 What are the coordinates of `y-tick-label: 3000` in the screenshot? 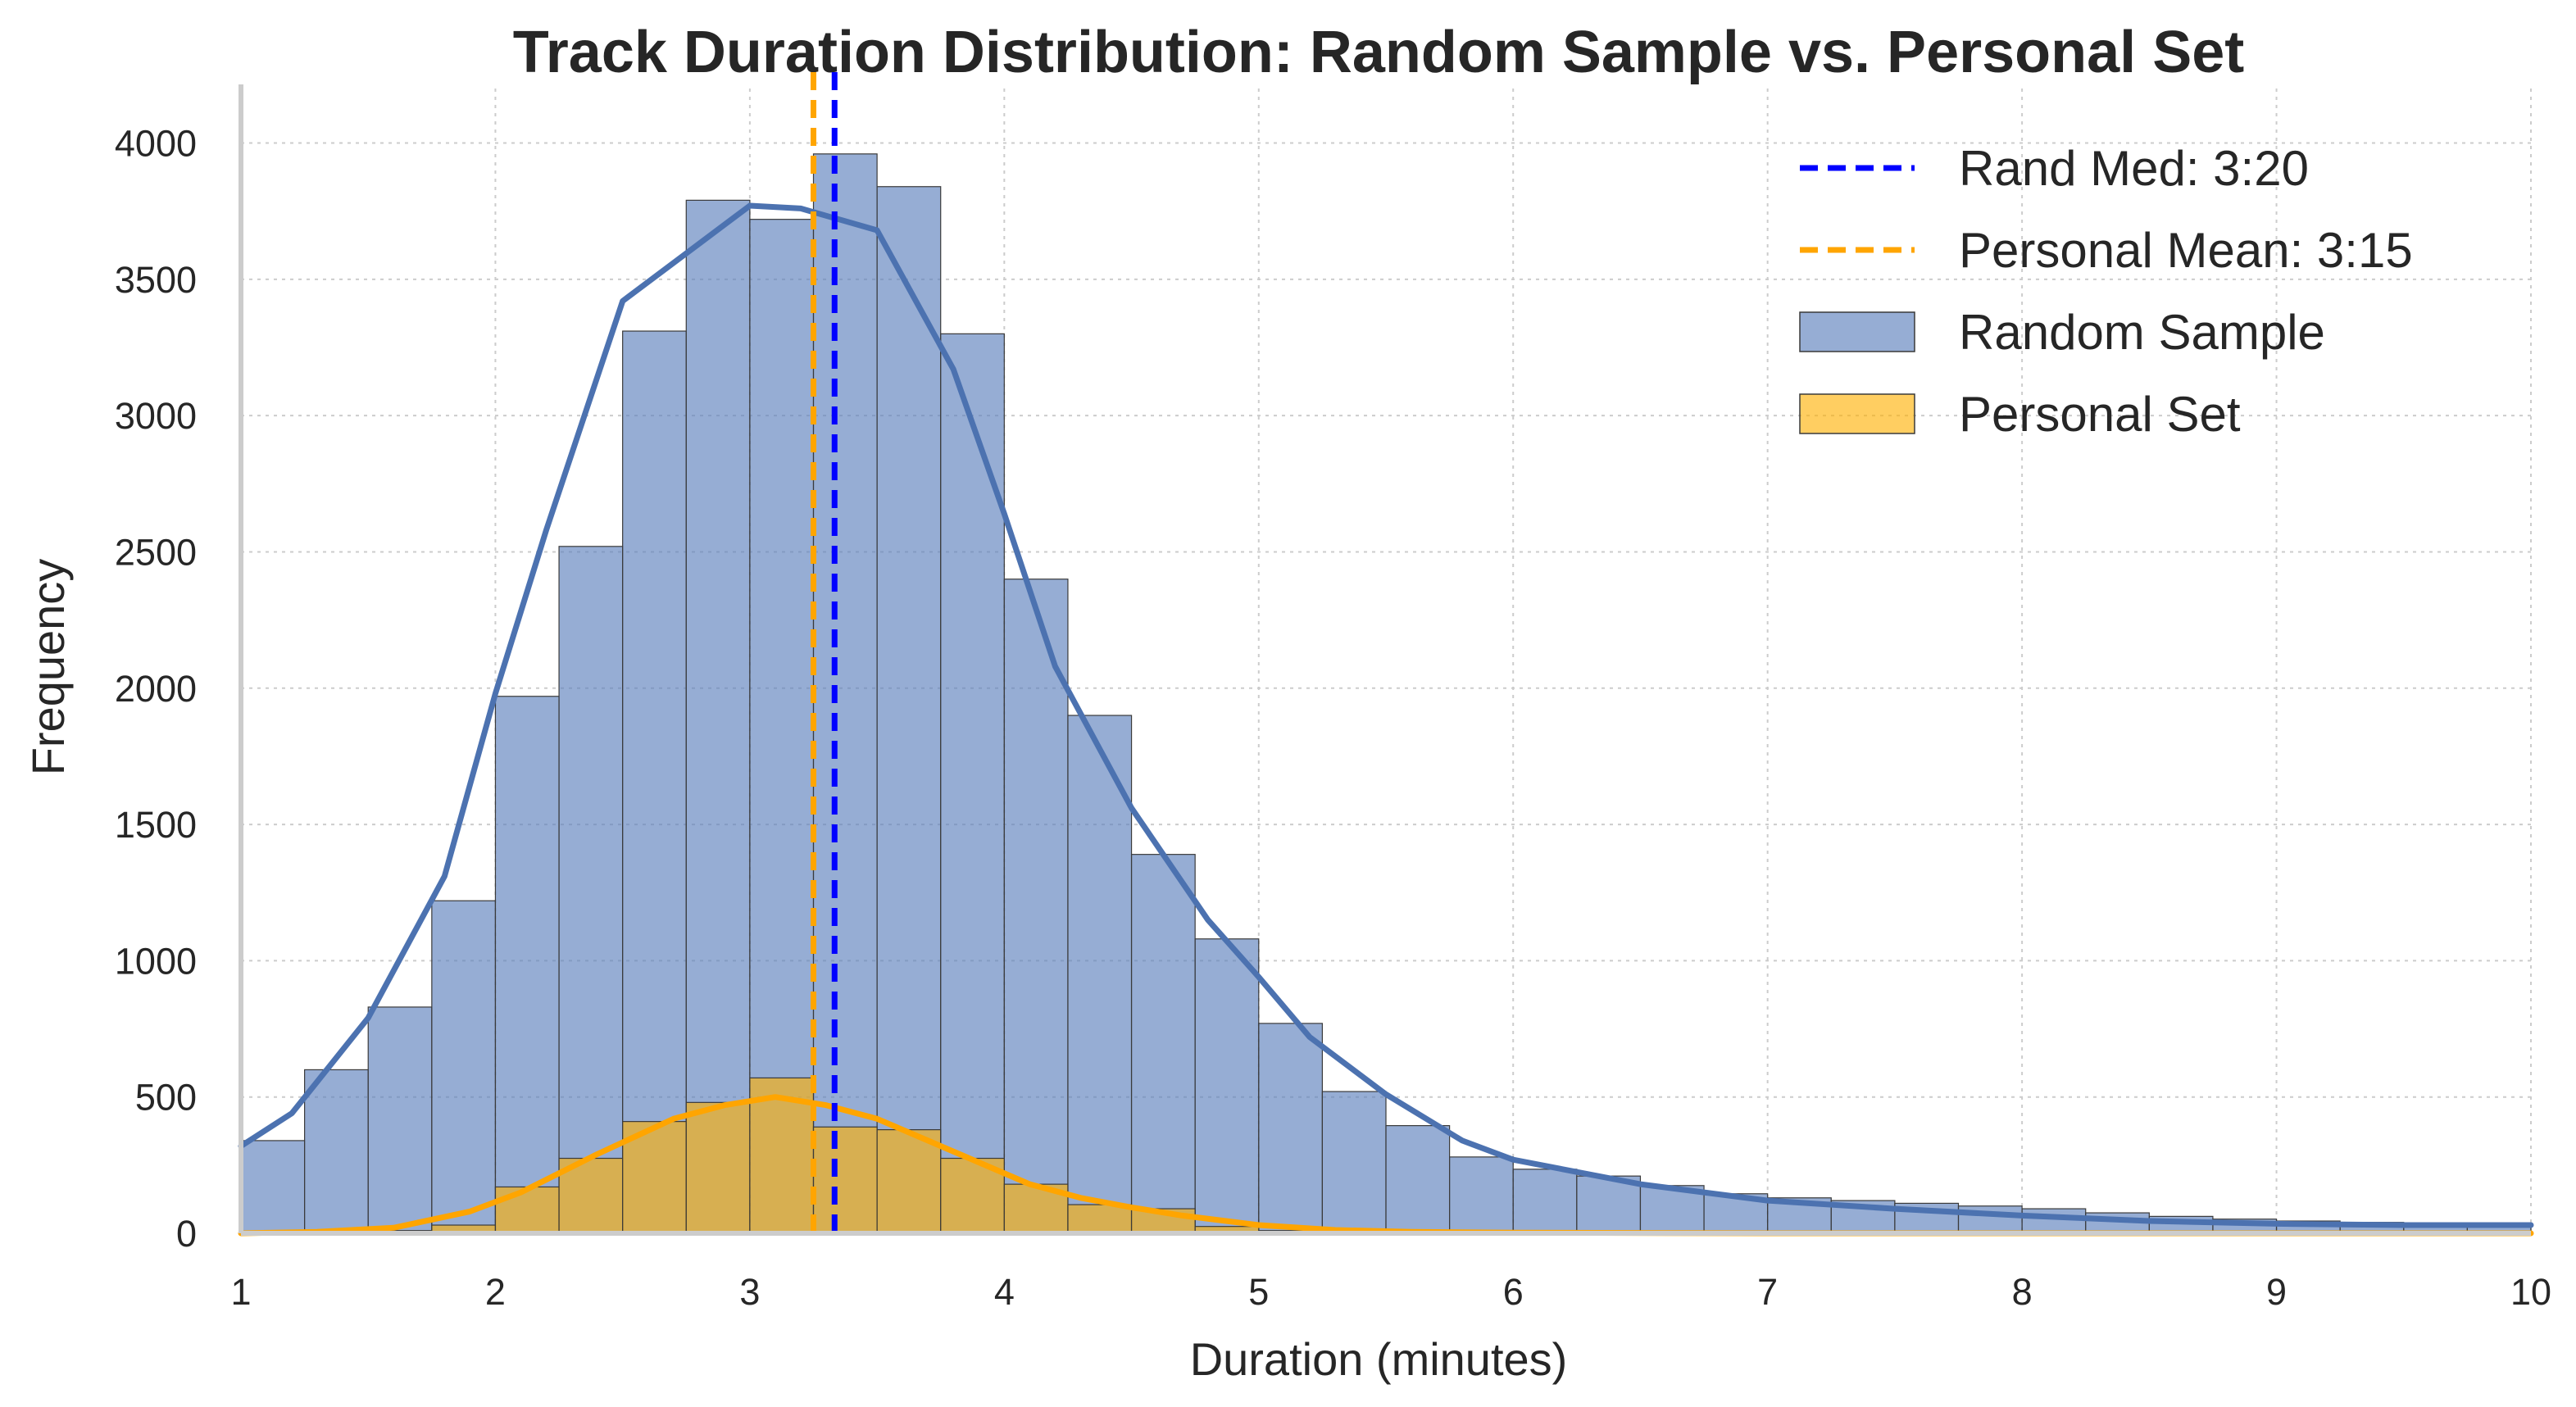 It's located at (156, 416).